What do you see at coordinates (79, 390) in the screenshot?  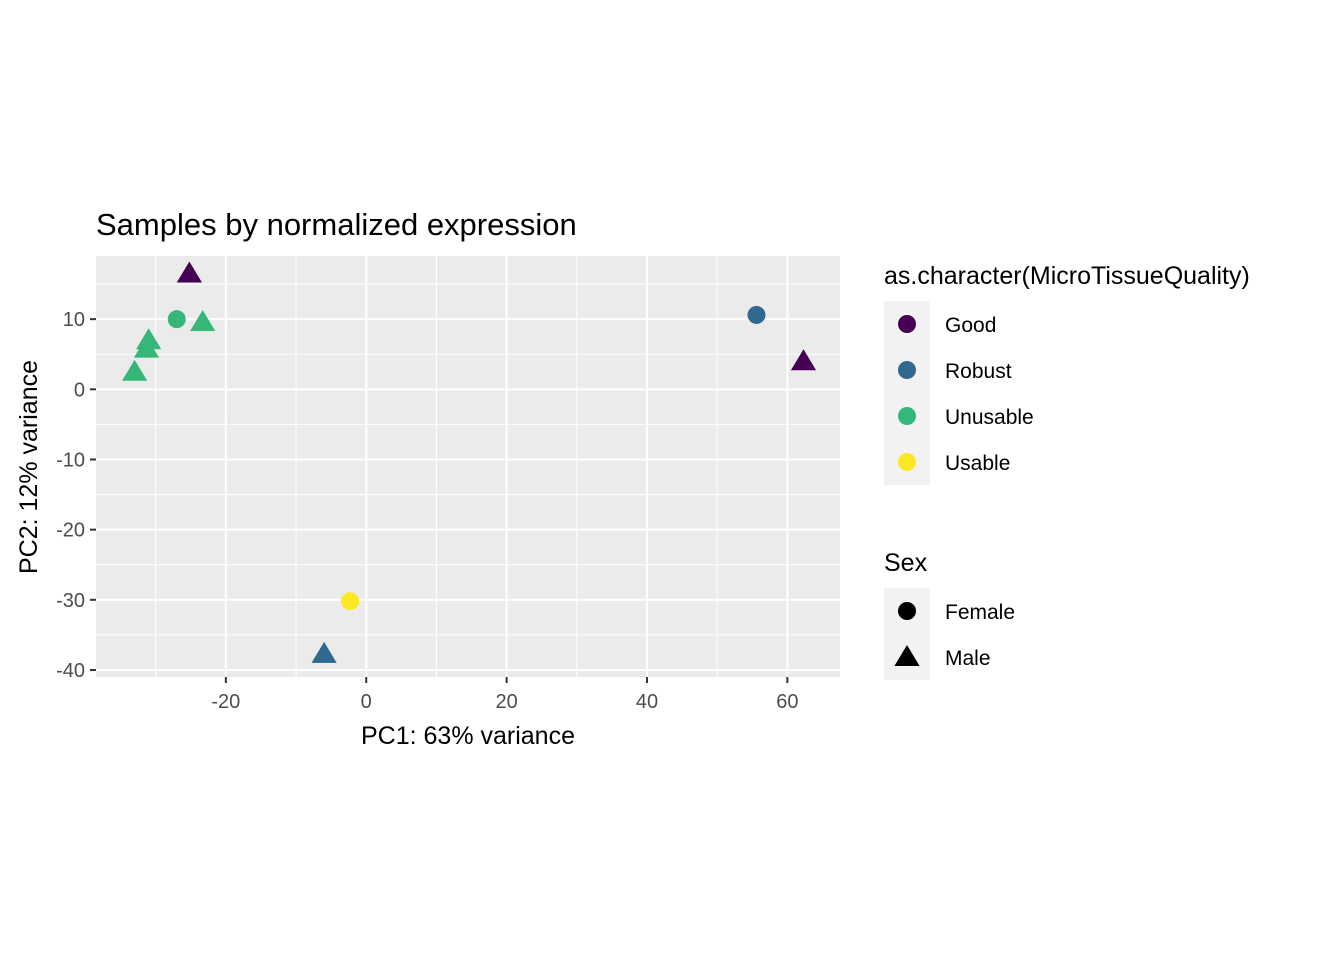 I see `y-tick-label: 0` at bounding box center [79, 390].